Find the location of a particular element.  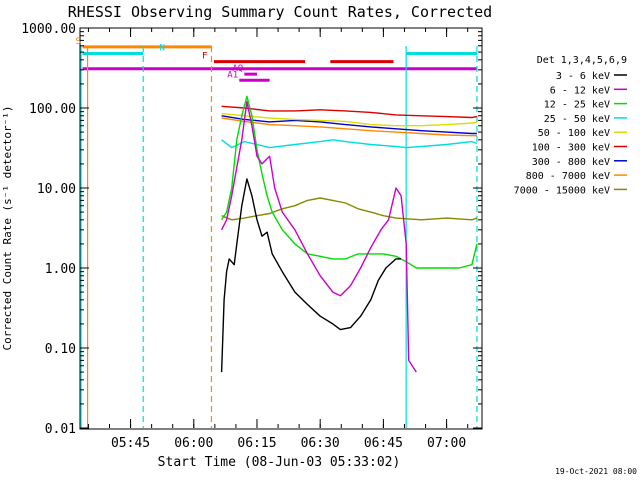

legend-title: Det 1,3,4,5,6,9 is located at coordinates (582, 60).